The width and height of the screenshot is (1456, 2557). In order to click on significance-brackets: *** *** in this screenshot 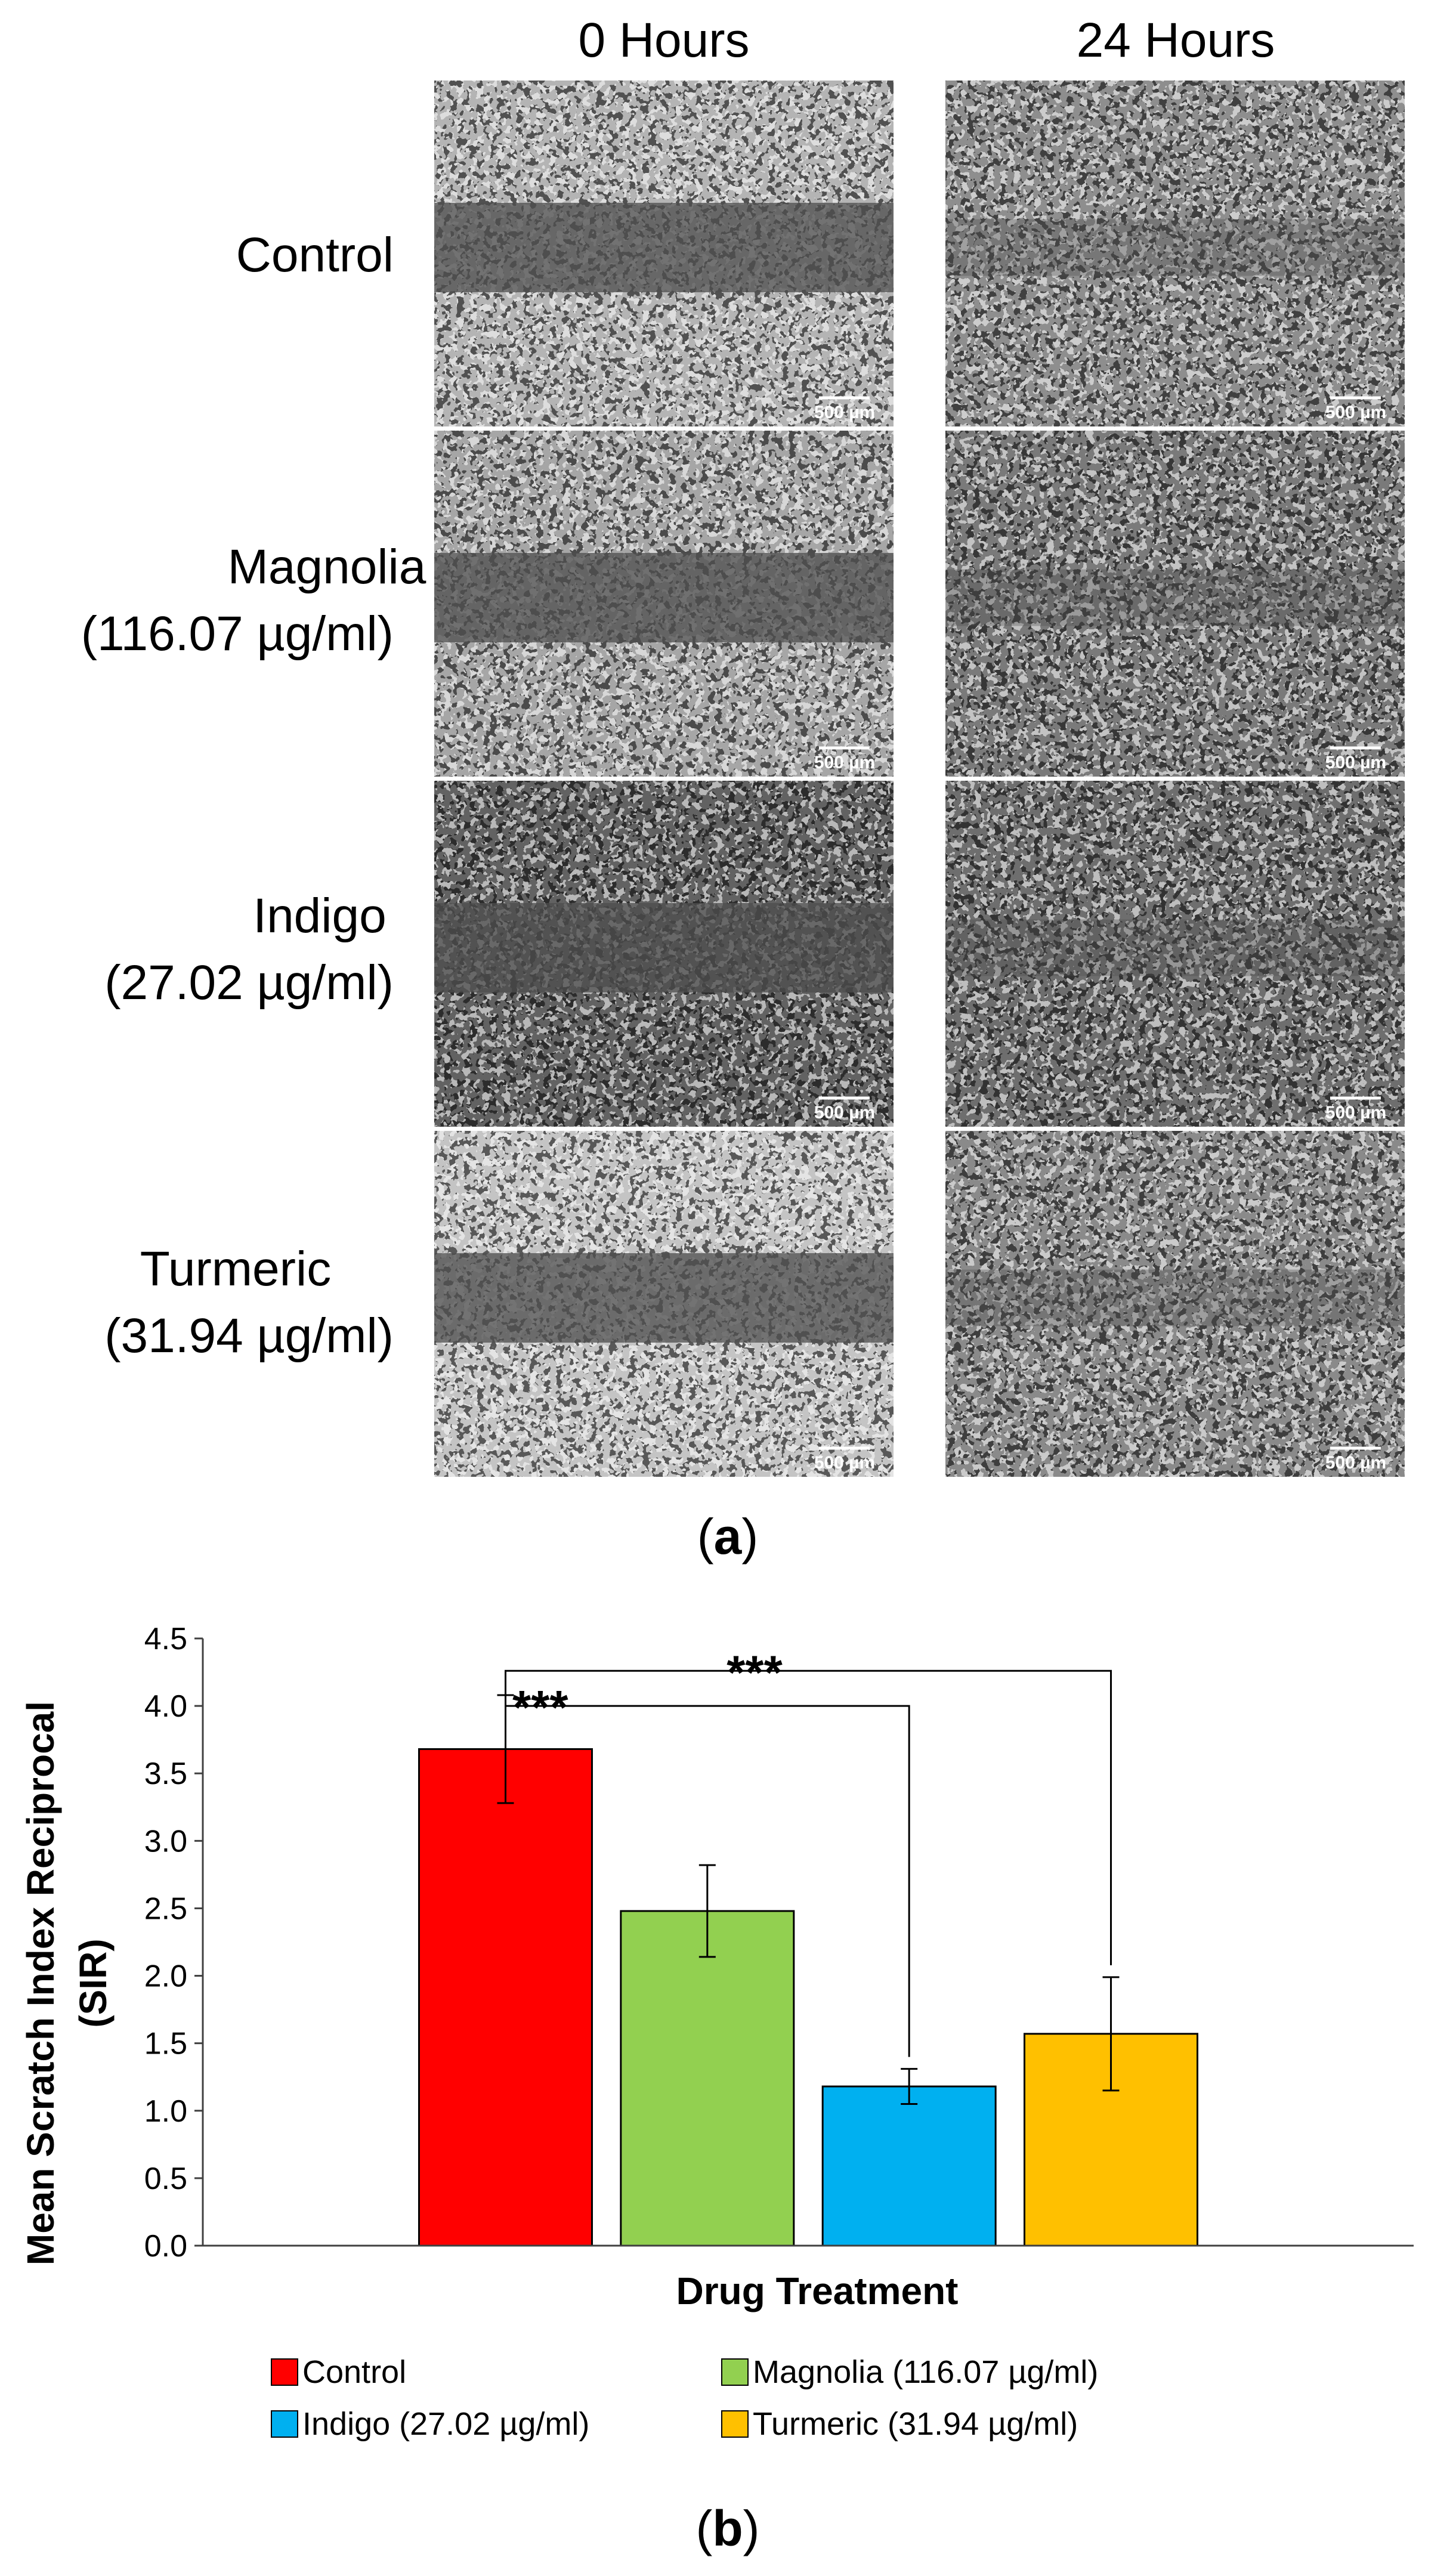, I will do `click(808, 1851)`.